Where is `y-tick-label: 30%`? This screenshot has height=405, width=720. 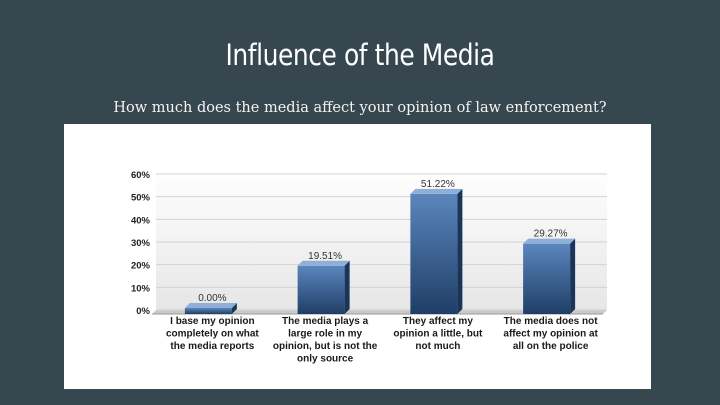 y-tick-label: 30% is located at coordinates (141, 243).